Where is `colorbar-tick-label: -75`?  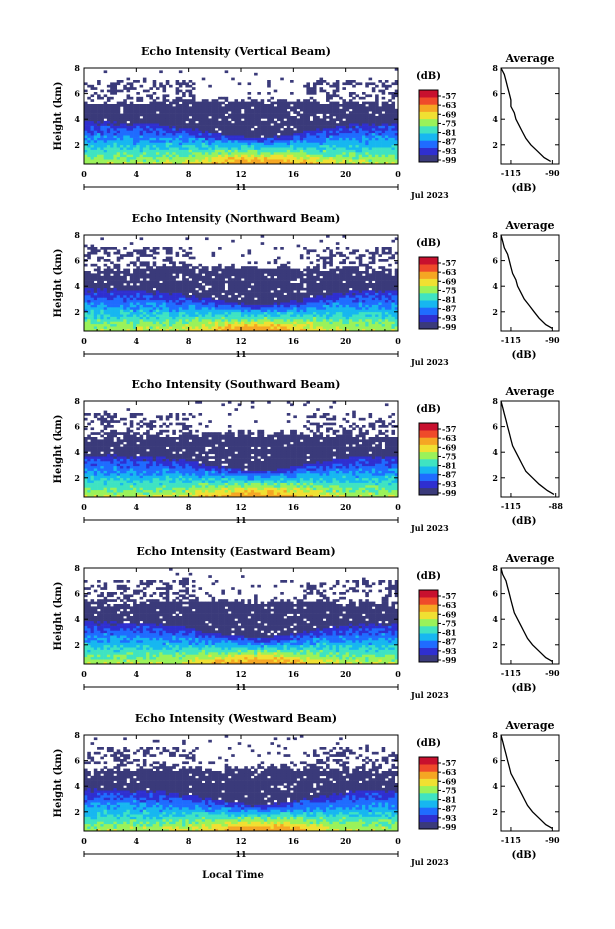 colorbar-tick-label: -75 is located at coordinates (449, 123).